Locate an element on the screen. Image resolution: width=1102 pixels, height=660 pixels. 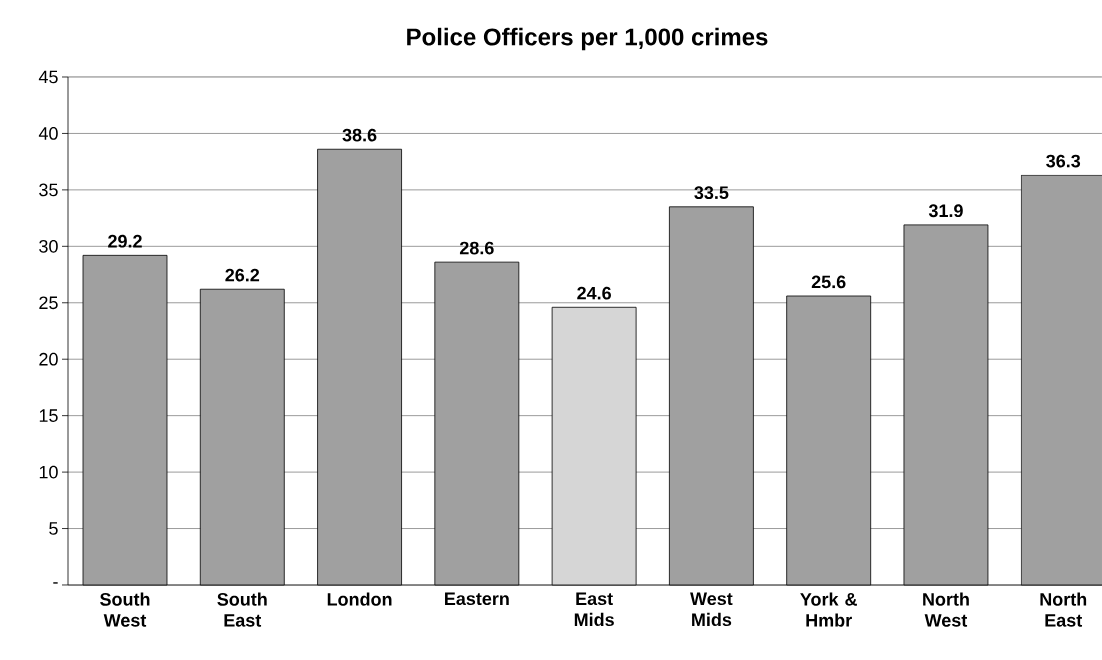
y-tick-label: 15 is located at coordinates (48, 415).